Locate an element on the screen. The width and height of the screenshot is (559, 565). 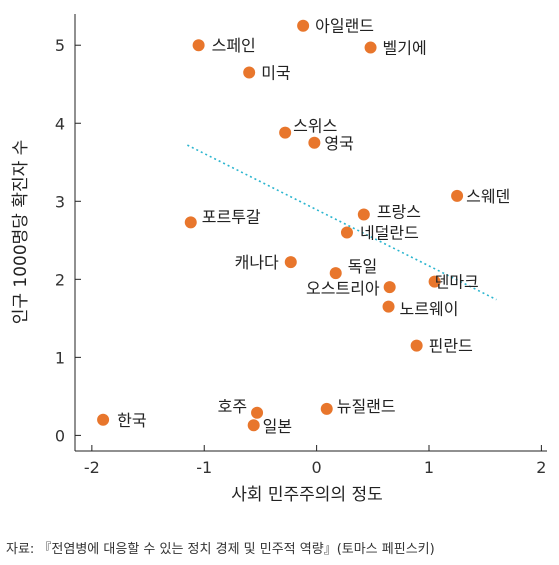
y-tick-label: 5 is located at coordinates (60, 45).